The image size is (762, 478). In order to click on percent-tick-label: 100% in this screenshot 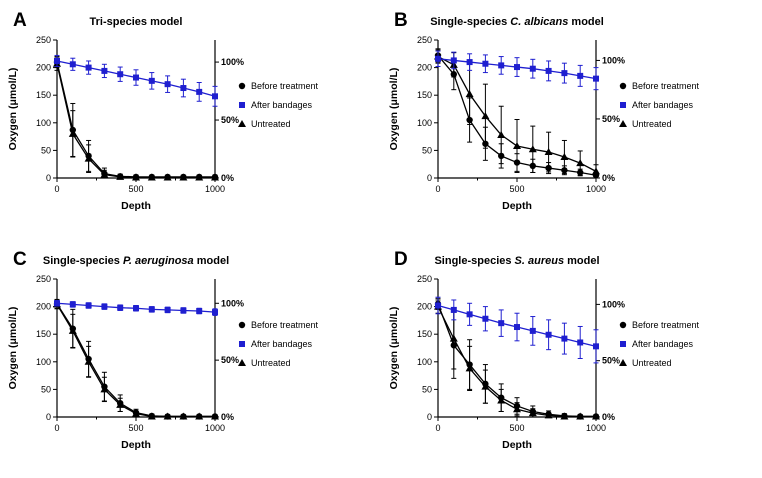, I will do `click(613, 60)`.